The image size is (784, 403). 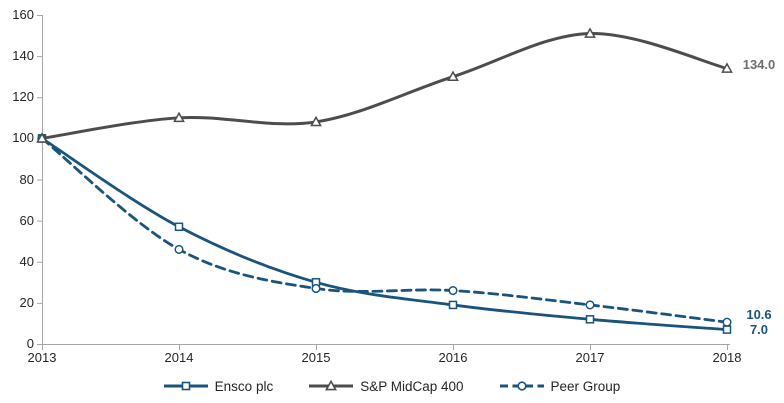 I want to click on y-axis-label: 100, so click(x=23, y=138).